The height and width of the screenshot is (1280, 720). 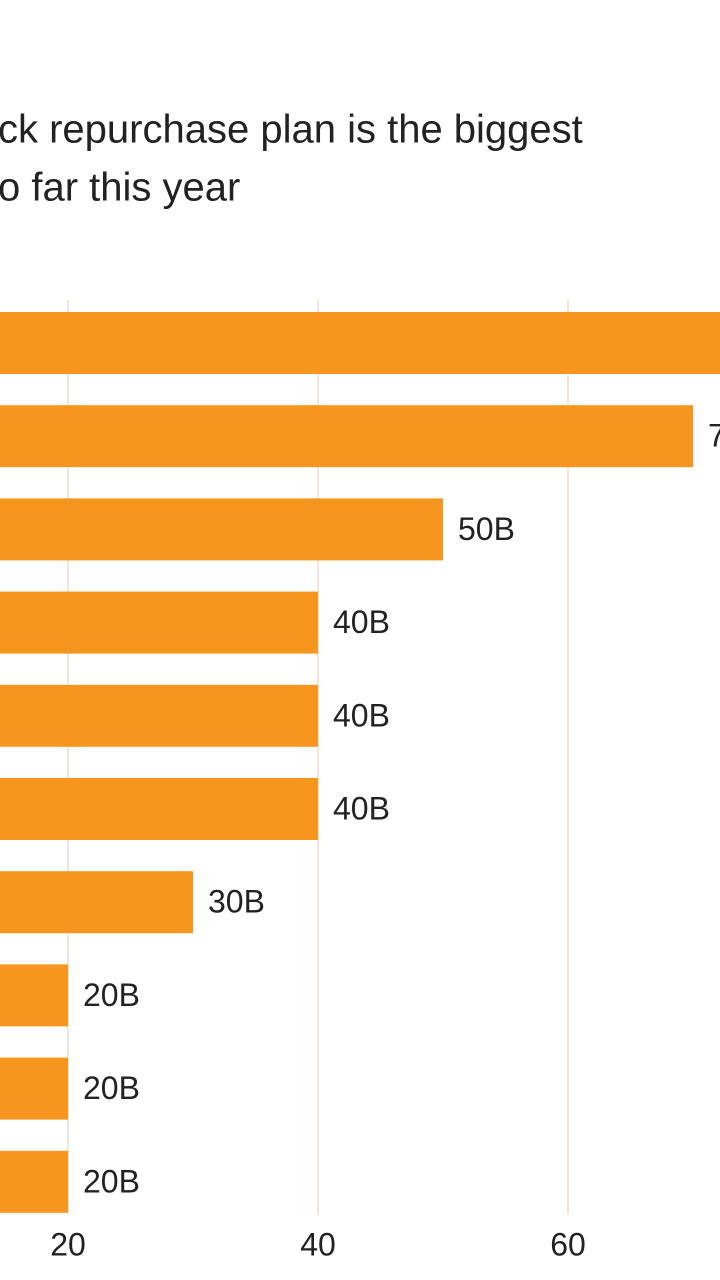 What do you see at coordinates (568, 1244) in the screenshot?
I see `x-tick-label: 60` at bounding box center [568, 1244].